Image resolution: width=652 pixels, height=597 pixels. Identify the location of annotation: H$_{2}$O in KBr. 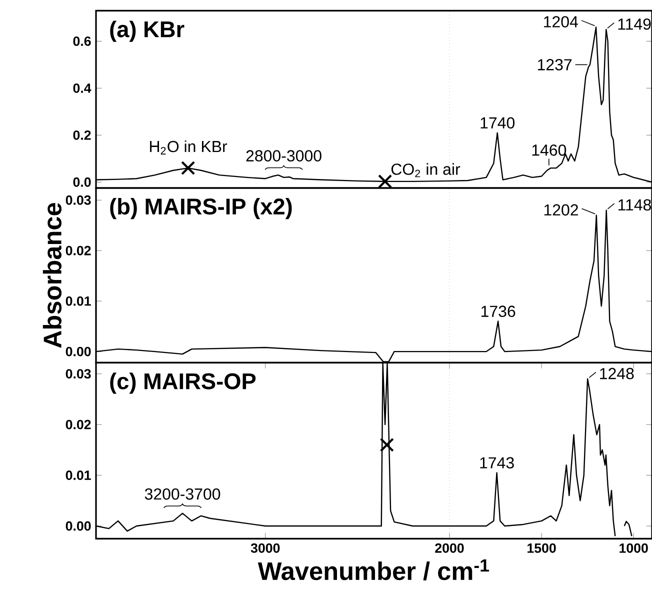
(189, 147).